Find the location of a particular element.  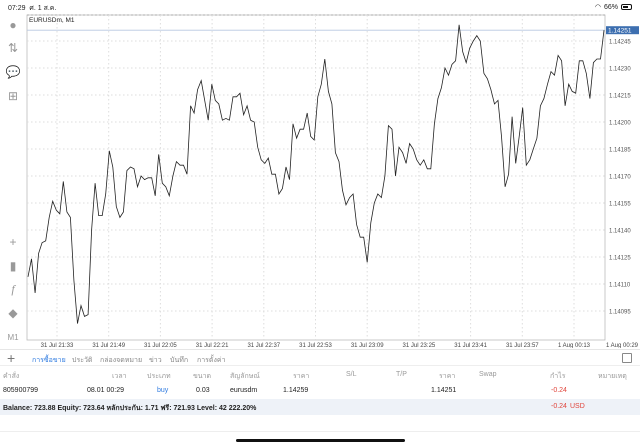

currency: USD is located at coordinates (577, 406).